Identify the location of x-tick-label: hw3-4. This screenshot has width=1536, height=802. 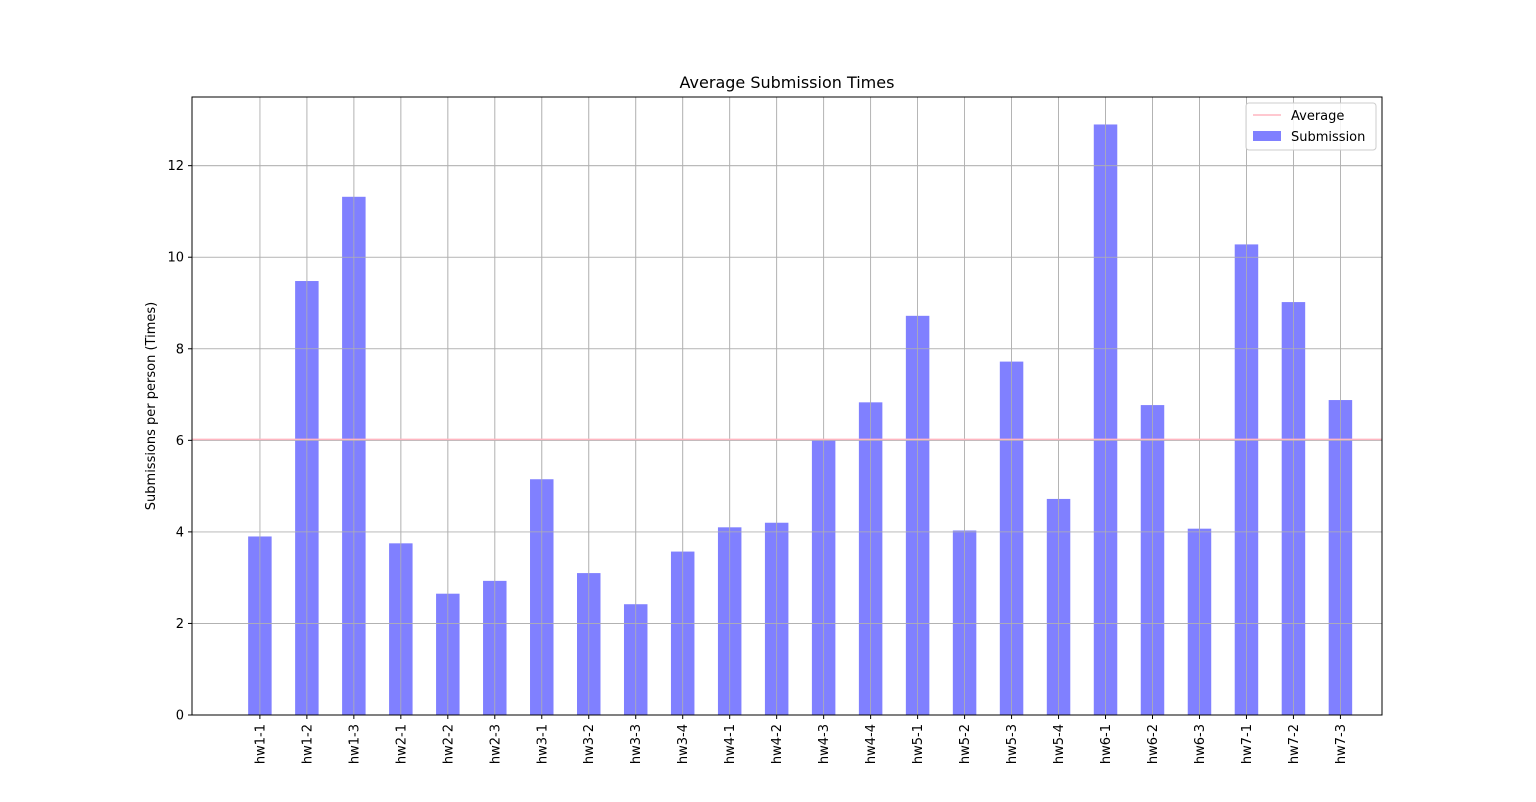
(683, 744).